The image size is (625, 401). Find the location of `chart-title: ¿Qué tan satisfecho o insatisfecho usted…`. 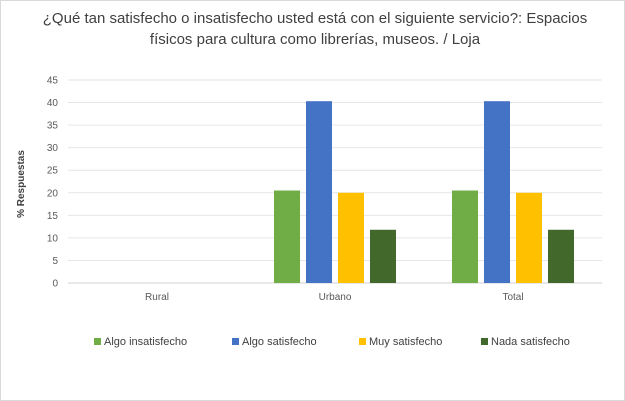

chart-title: ¿Qué tan satisfecho o insatisfecho usted… is located at coordinates (315, 29).